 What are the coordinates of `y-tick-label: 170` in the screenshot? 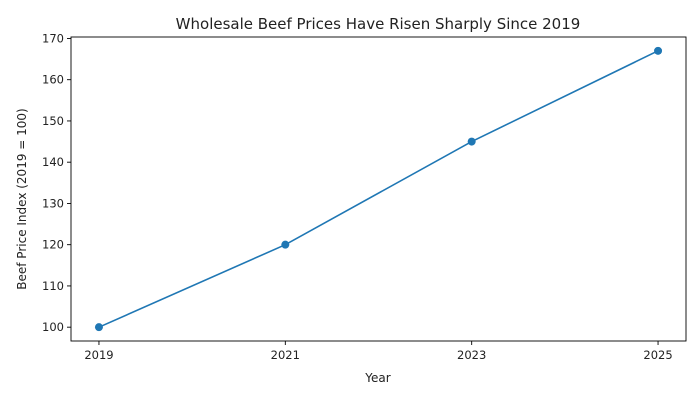 It's located at (53, 38).